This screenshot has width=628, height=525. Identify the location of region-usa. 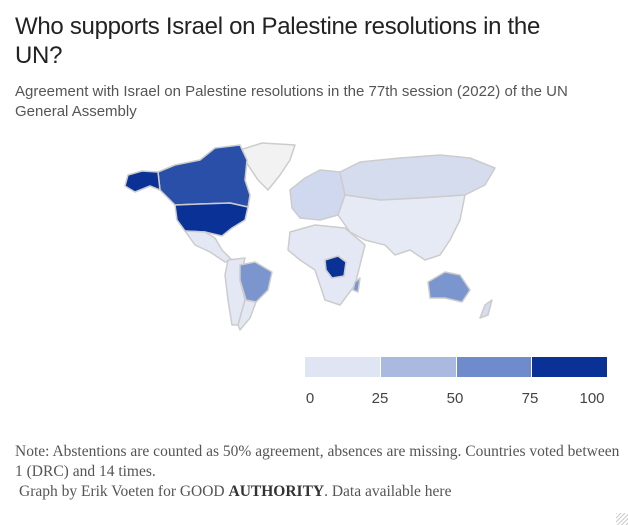
(211, 219).